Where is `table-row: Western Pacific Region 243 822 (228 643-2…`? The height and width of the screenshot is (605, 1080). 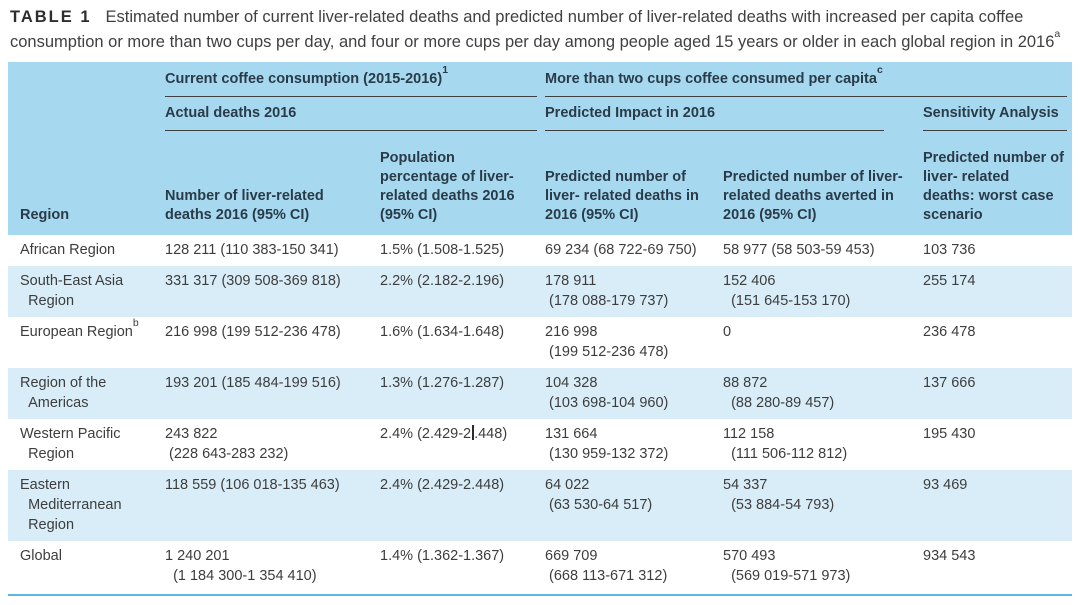 table-row: Western Pacific Region 243 822 (228 643-2… is located at coordinates (540, 444).